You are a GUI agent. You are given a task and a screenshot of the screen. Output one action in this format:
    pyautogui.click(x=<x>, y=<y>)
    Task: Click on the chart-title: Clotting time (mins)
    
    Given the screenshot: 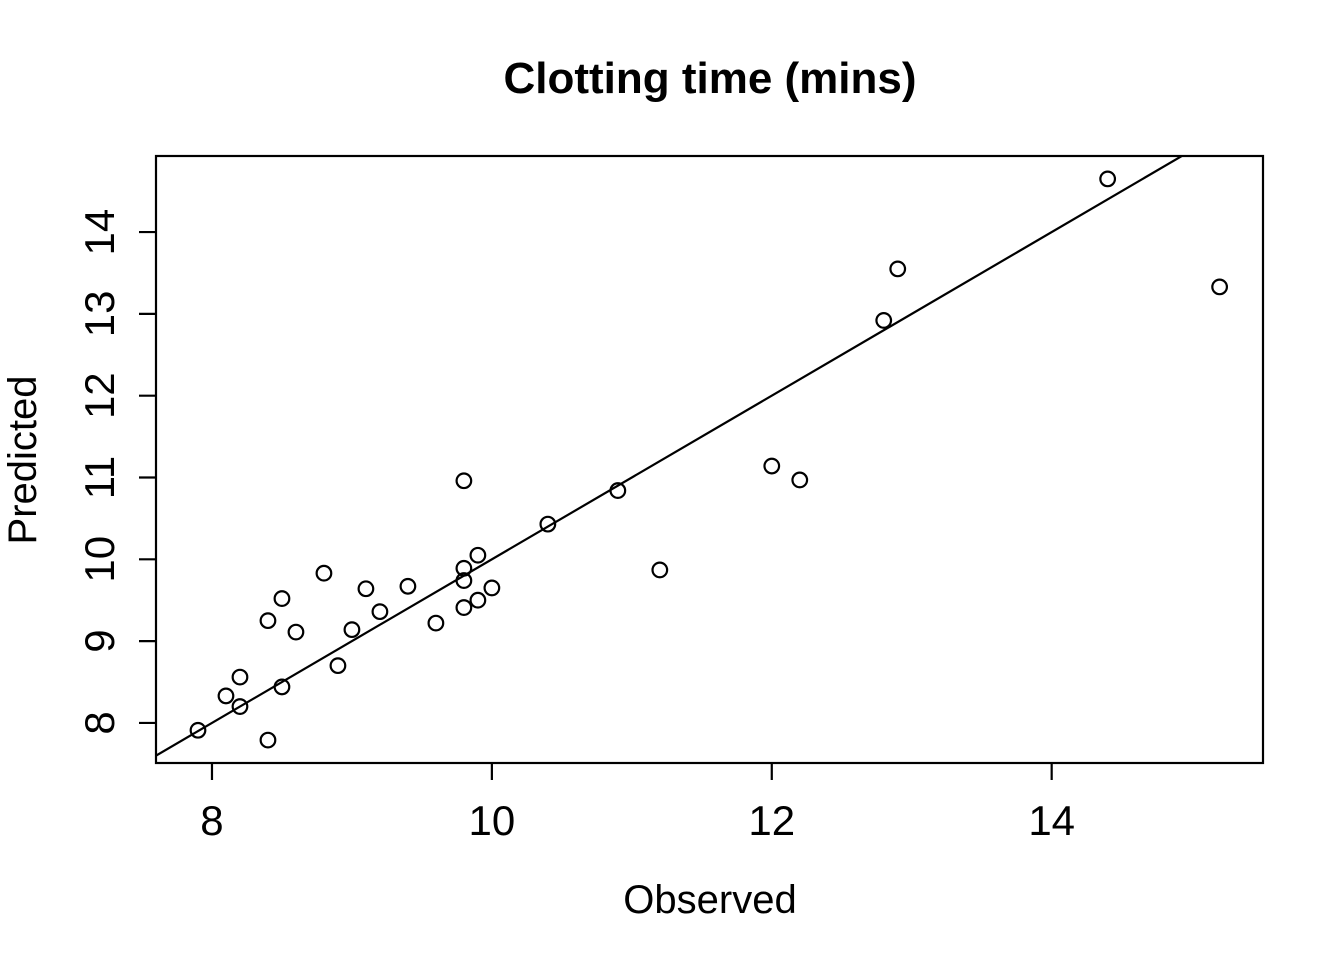 What is the action you would take?
    pyautogui.click(x=709, y=78)
    